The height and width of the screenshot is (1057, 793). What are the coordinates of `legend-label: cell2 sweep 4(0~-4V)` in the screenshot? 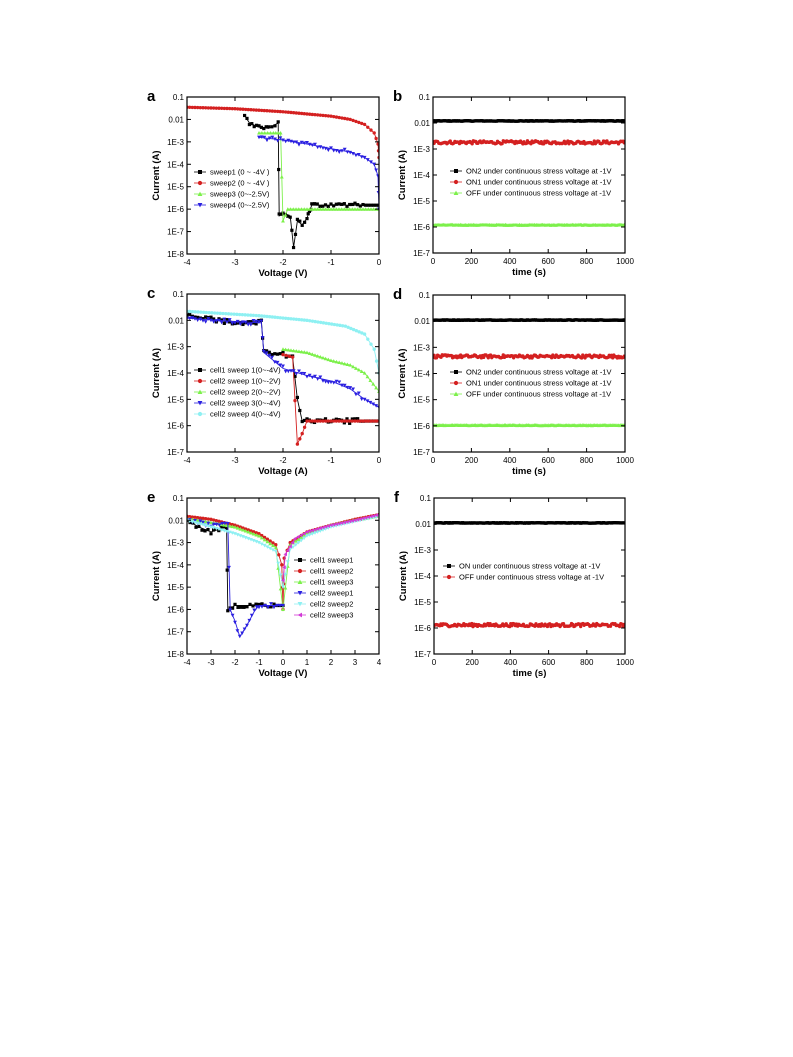 It's located at (245, 414).